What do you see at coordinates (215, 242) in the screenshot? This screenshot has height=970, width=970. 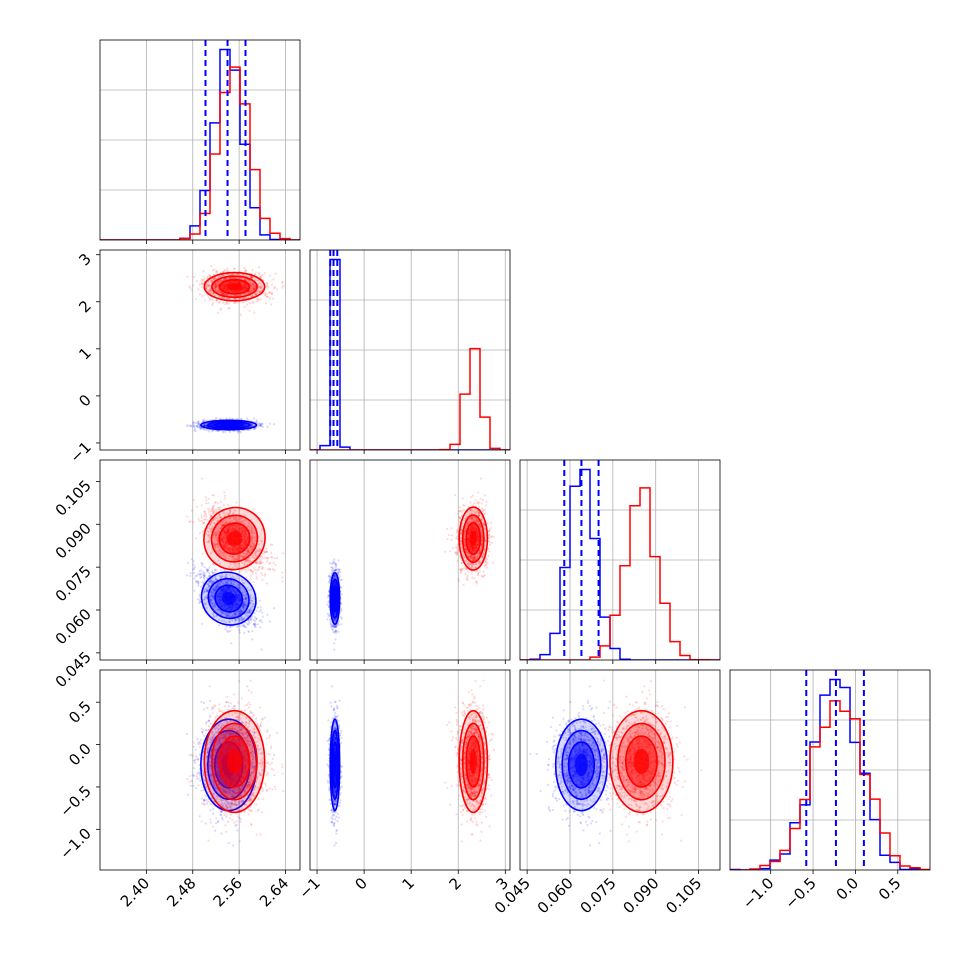 I see `ticks` at bounding box center [215, 242].